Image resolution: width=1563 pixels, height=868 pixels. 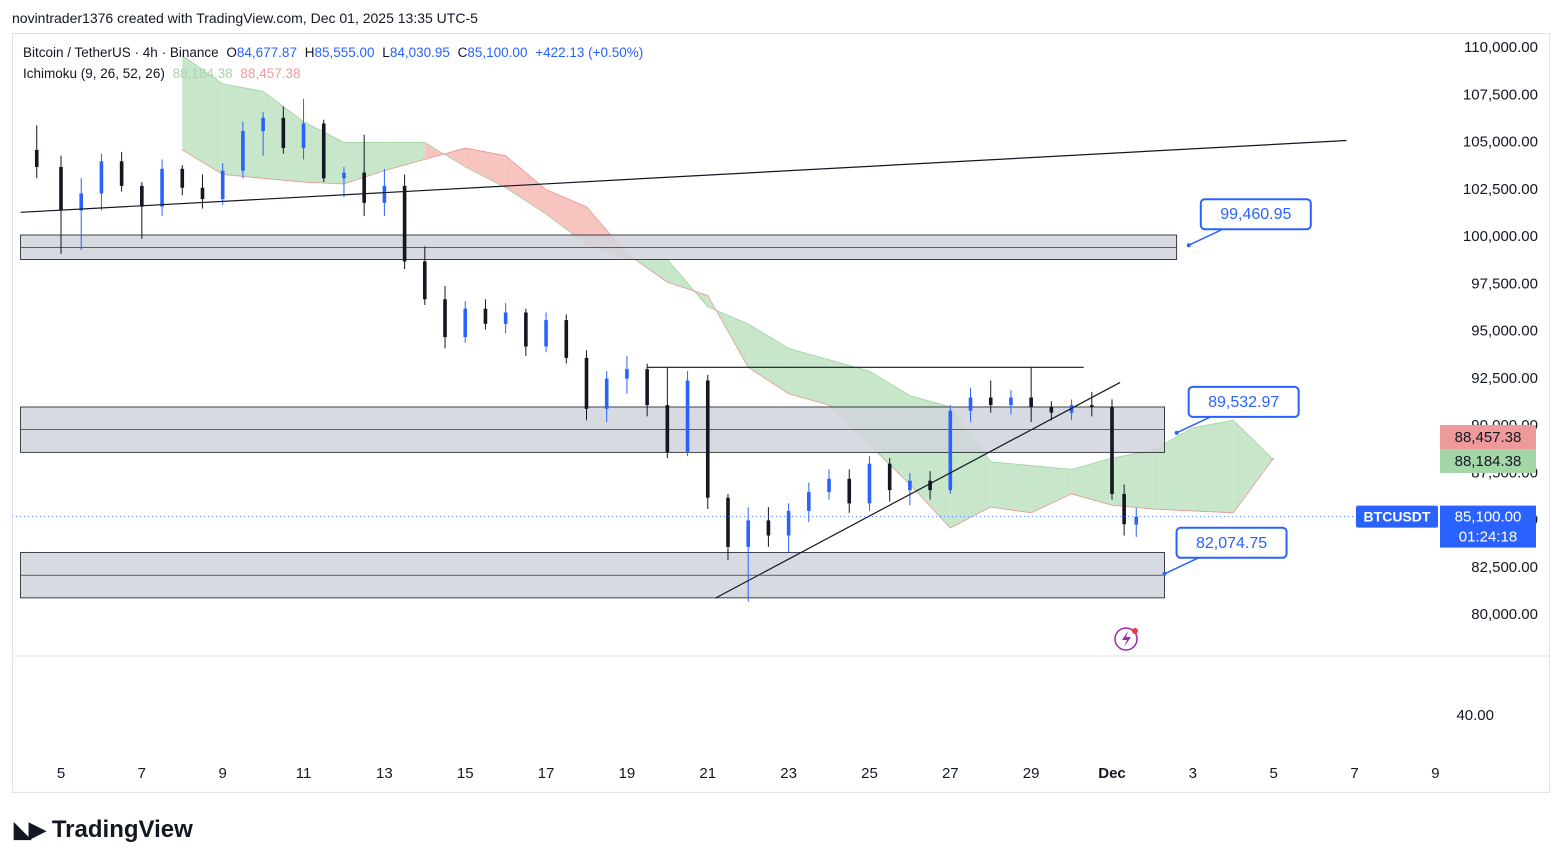 What do you see at coordinates (497, 52) in the screenshot?
I see `close-value: 85,100.00` at bounding box center [497, 52].